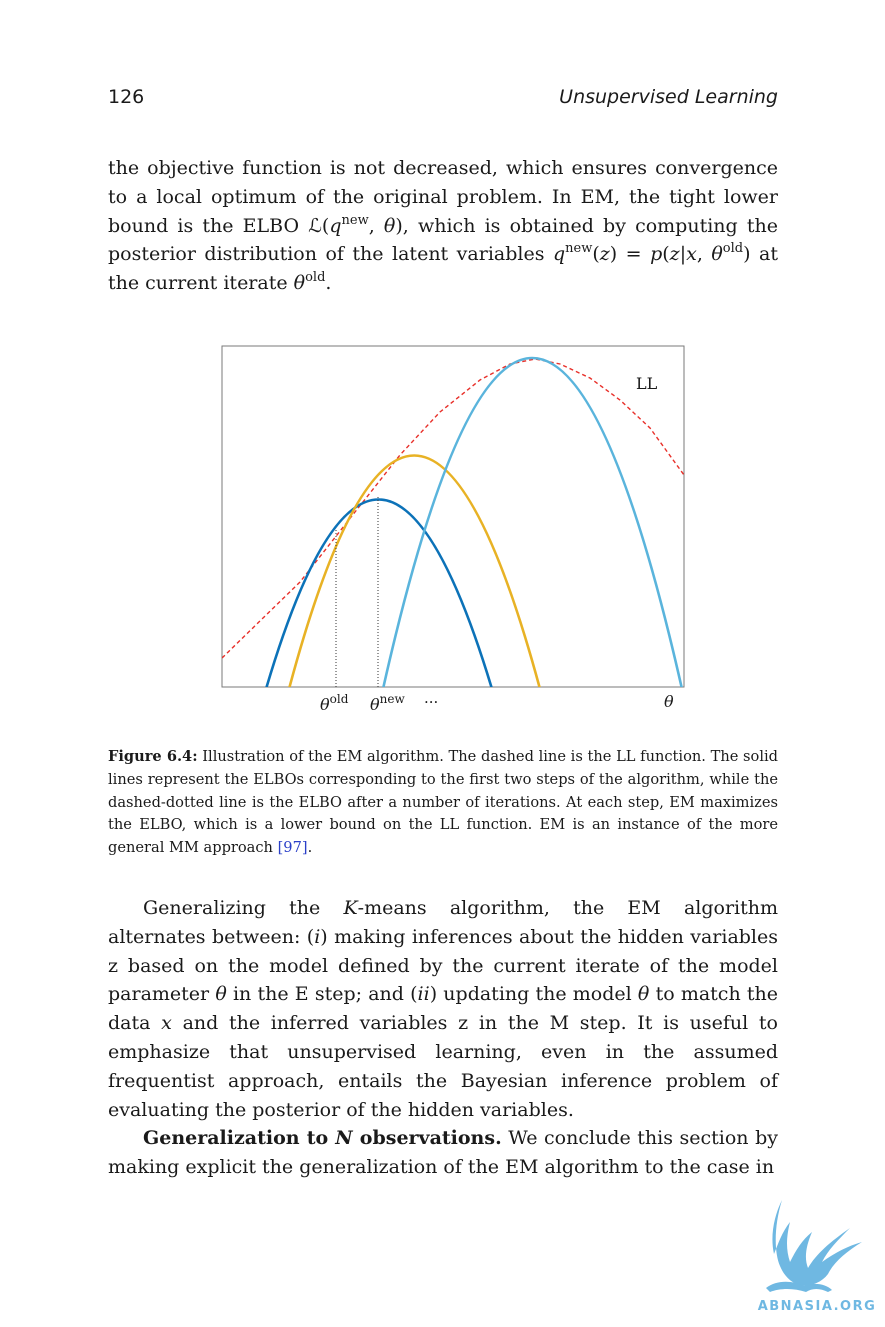  Describe the element at coordinates (322, 1138) in the screenshot. I see `paragraph-heading: Generalization to N observations.` at that location.